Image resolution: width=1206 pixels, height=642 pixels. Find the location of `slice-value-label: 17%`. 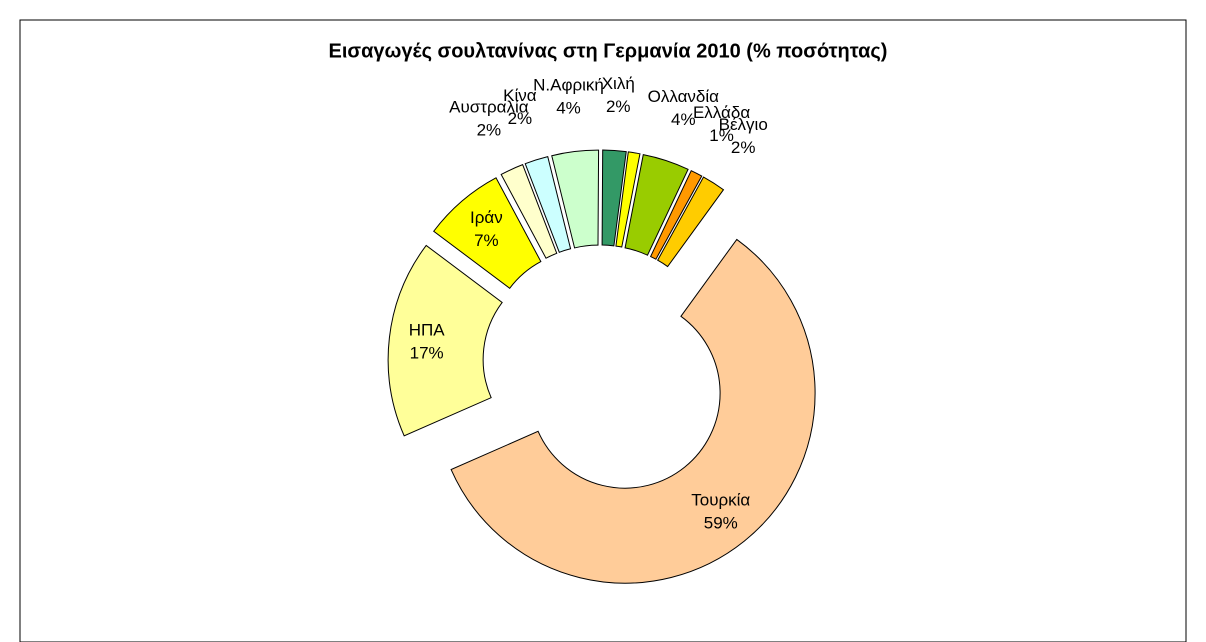

slice-value-label: 17% is located at coordinates (427, 352).